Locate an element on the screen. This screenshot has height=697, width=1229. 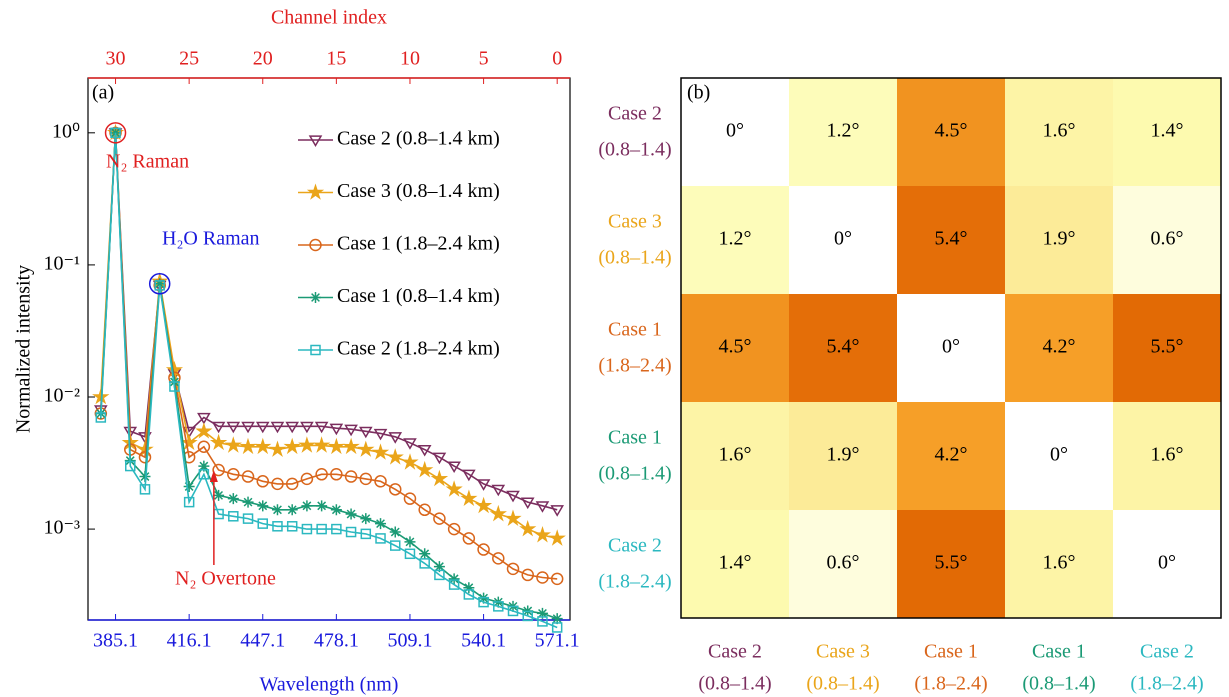
y-tick-label: 10⁻² is located at coordinates (61, 396).